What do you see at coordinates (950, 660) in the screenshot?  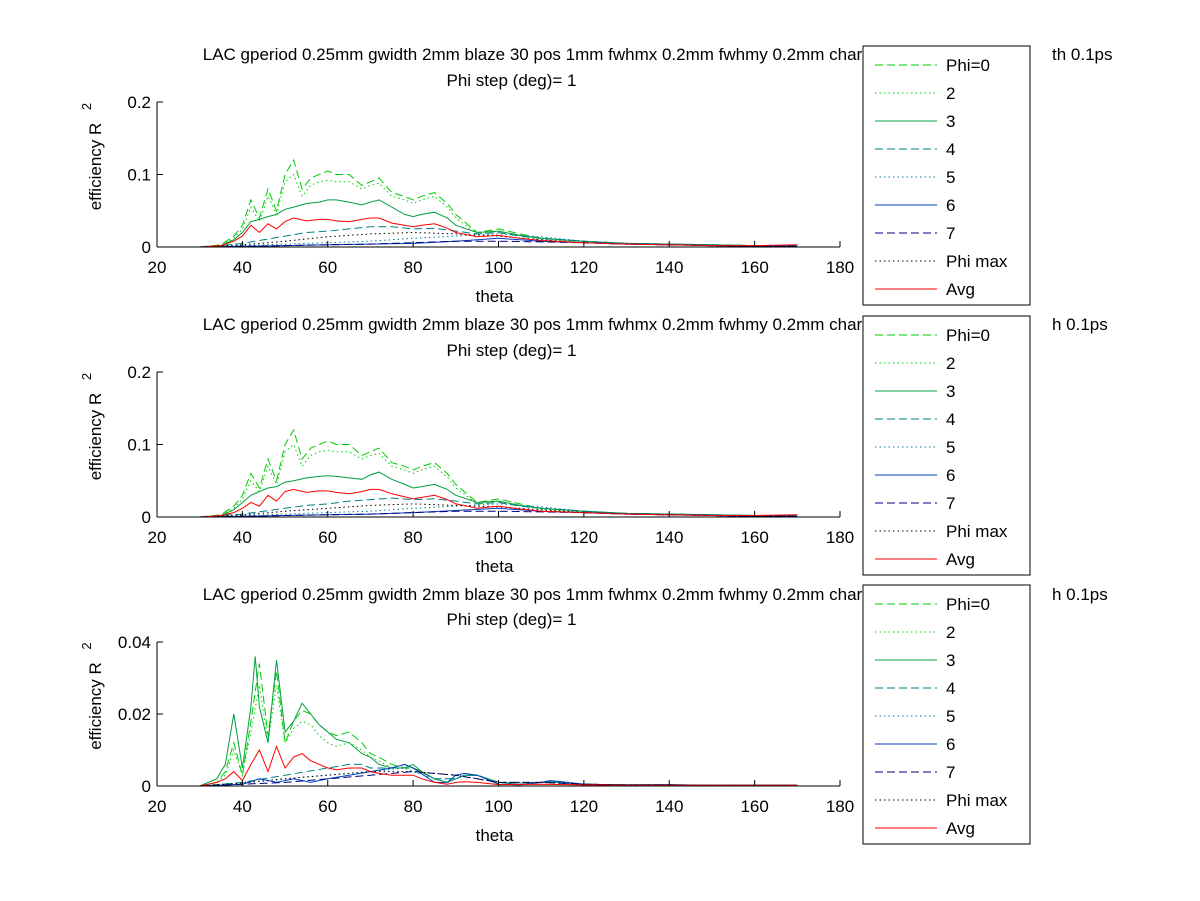 I see `legend-label-3: 3` at bounding box center [950, 660].